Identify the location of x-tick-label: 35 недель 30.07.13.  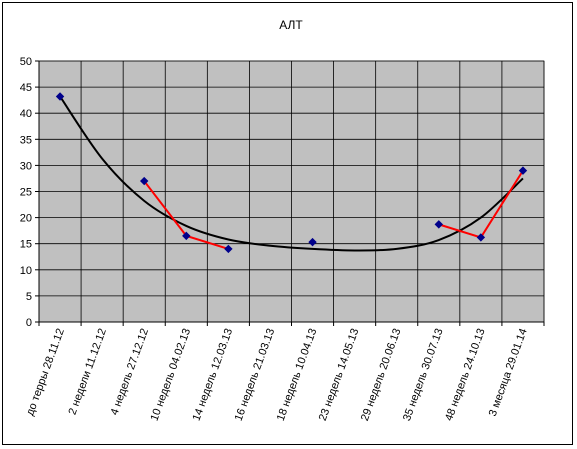
(423, 375).